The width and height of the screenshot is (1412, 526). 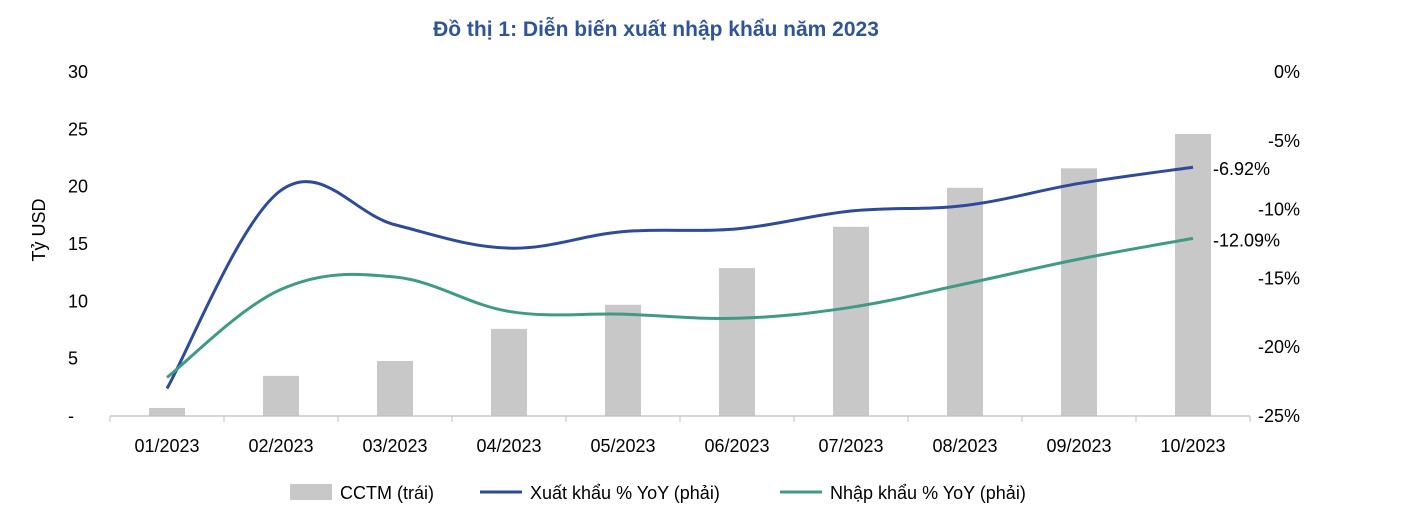 I want to click on bar-10/2023, so click(x=1193, y=275).